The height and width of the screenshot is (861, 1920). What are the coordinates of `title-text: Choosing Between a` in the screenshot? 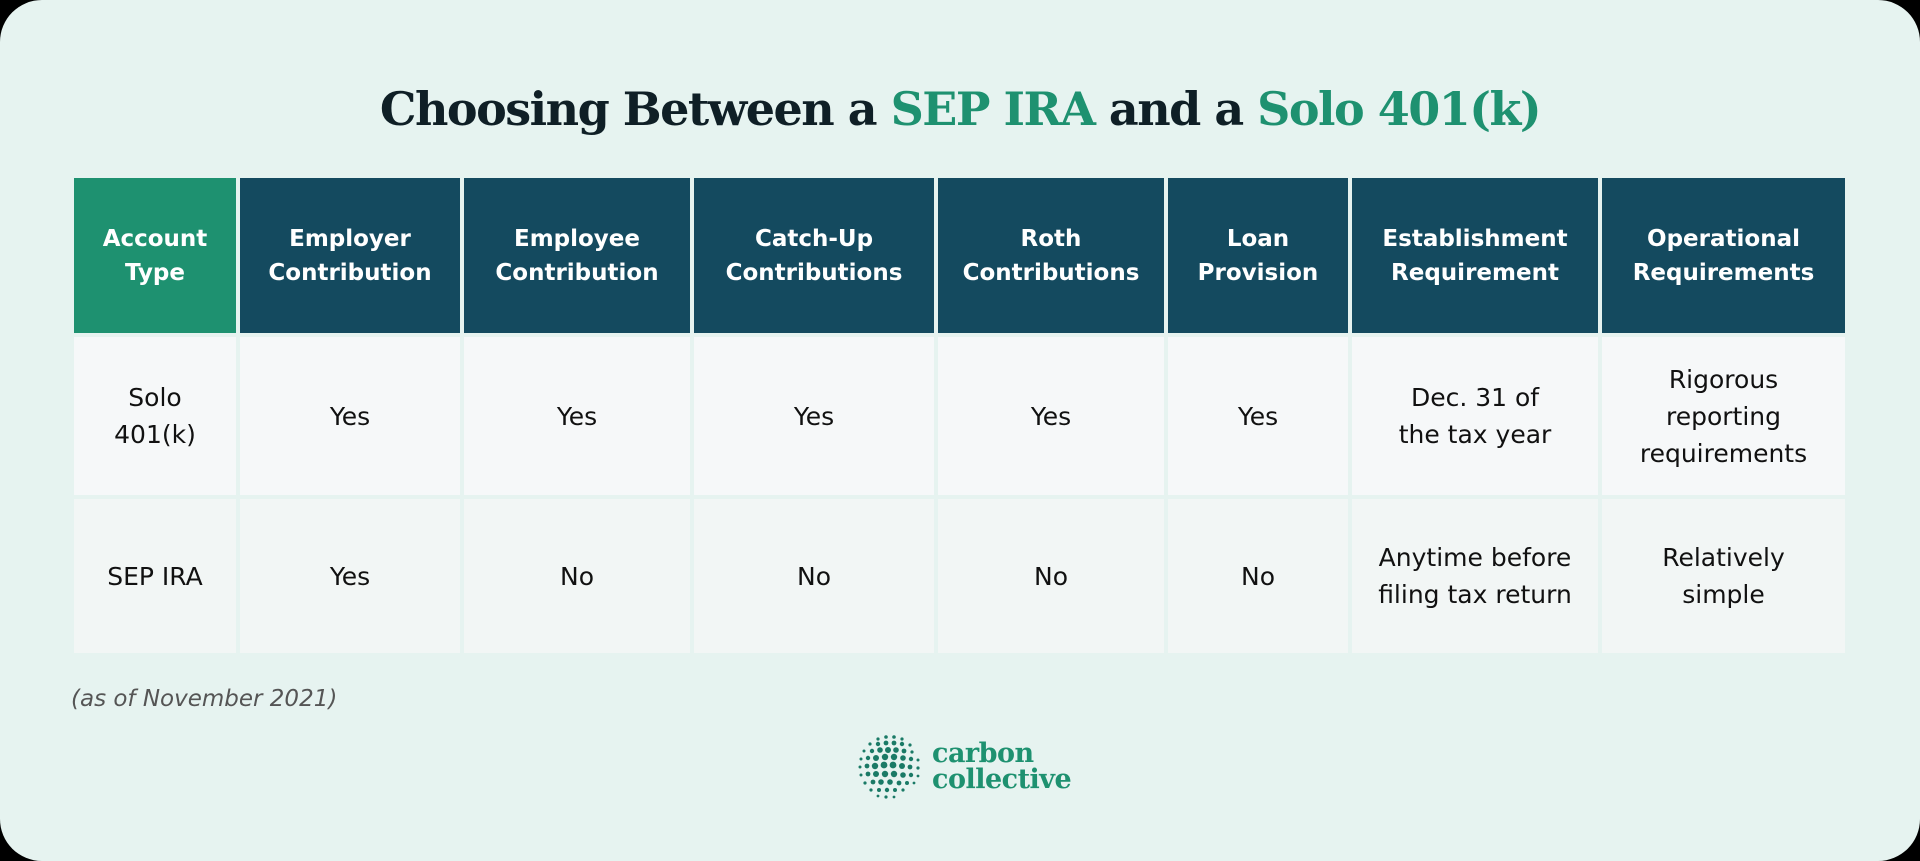 It's located at (635, 109).